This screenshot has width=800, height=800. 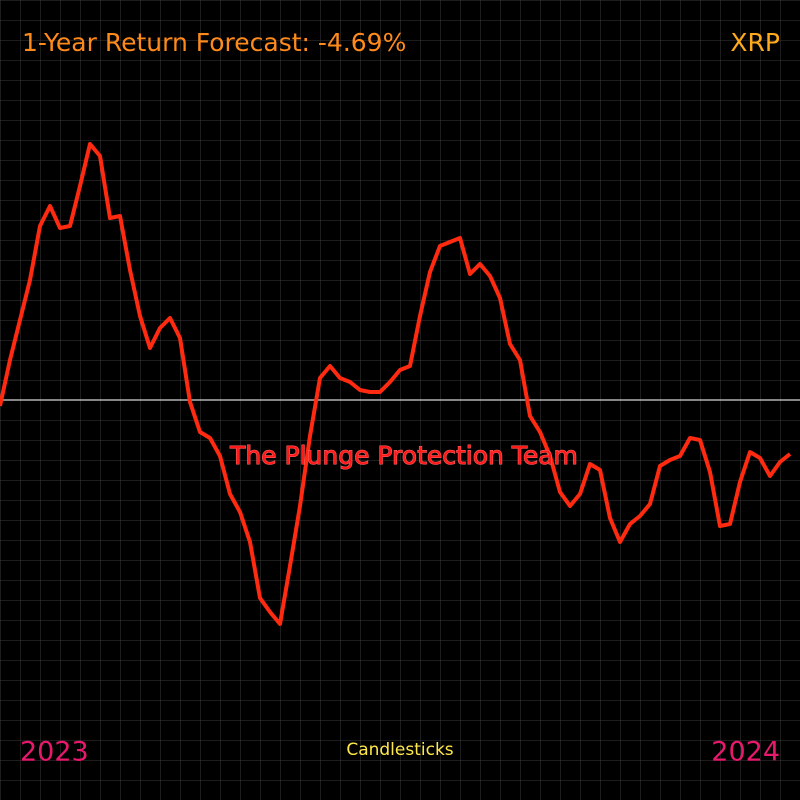 What do you see at coordinates (214, 42) in the screenshot?
I see `chart-title: 1-Year Return Forecast: -4.69%` at bounding box center [214, 42].